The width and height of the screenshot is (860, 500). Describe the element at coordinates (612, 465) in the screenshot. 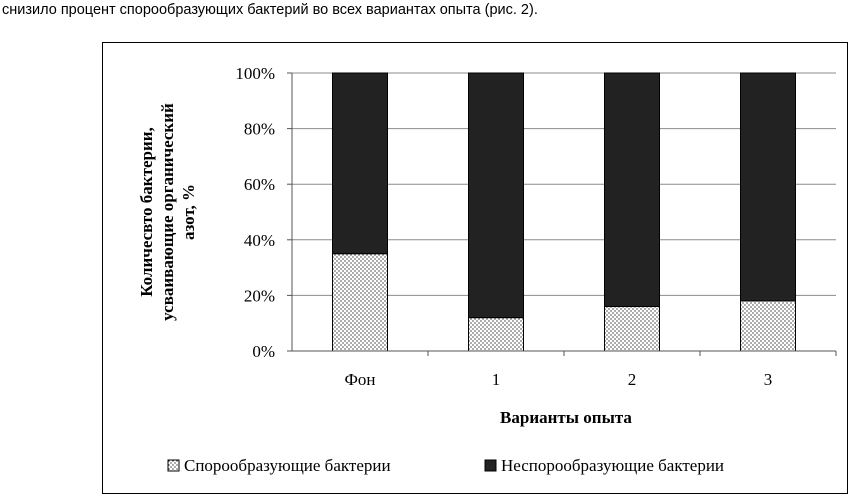

I see `legend-label: Неспорообразующие бактерии` at that location.